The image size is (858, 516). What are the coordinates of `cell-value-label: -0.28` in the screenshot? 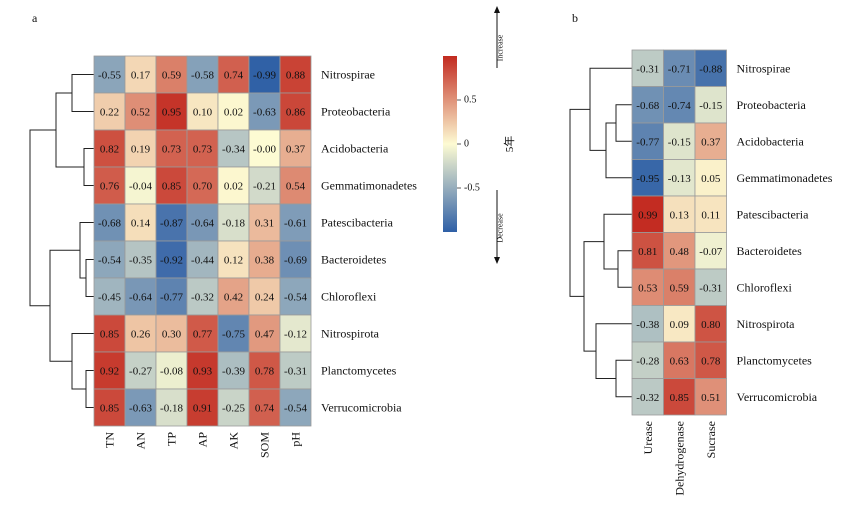 It's located at (647, 361).